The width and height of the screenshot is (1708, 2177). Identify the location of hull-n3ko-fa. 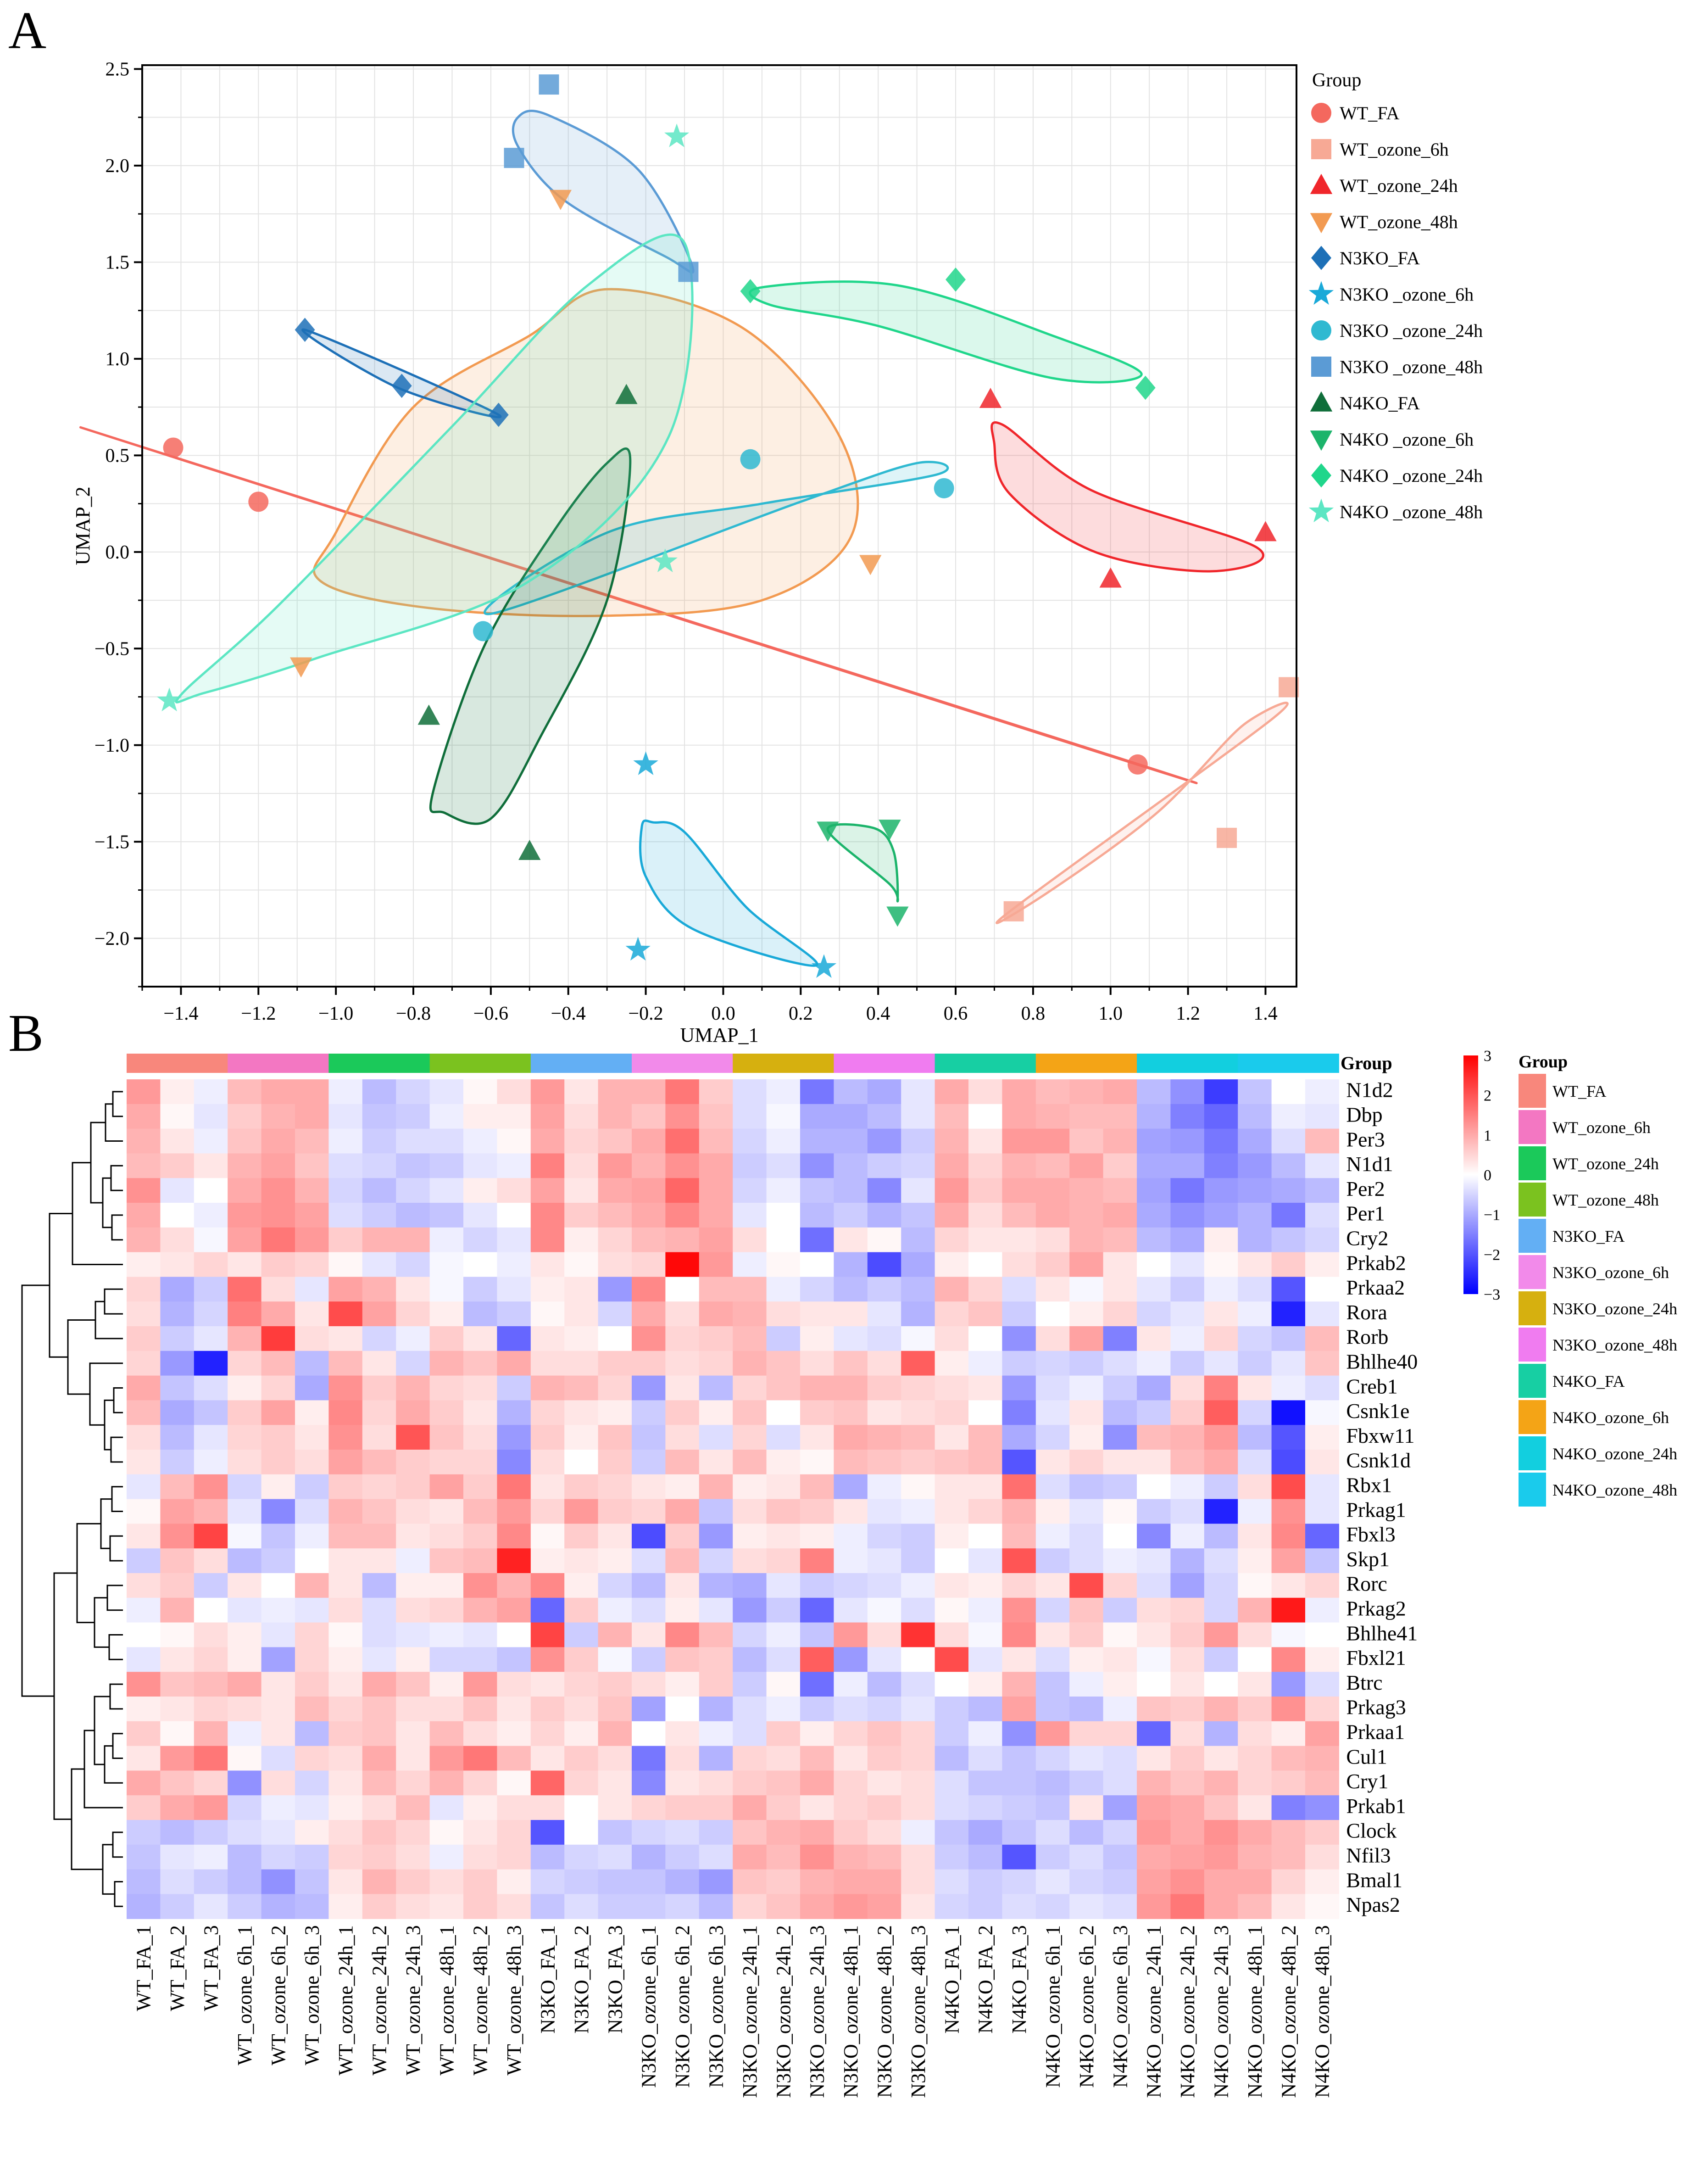
(401, 373).